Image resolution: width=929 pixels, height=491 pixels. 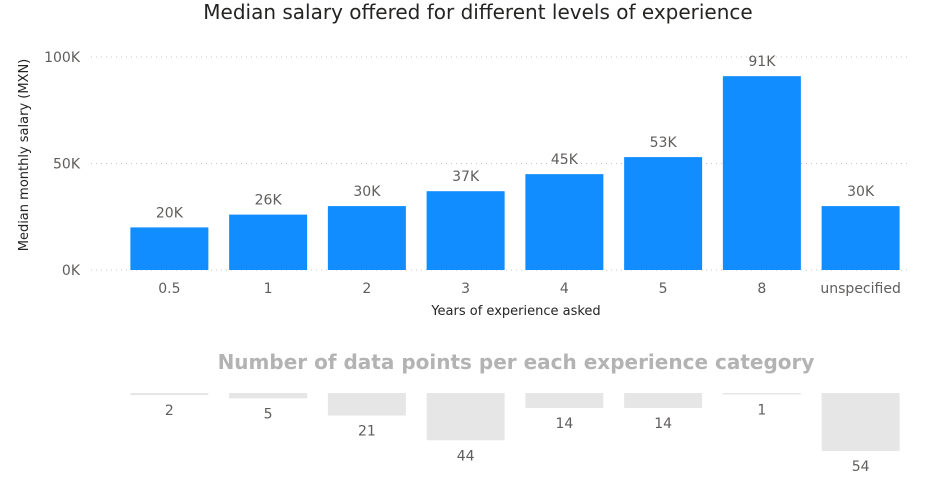 What do you see at coordinates (762, 62) in the screenshot?
I see `salary-data-label: 91K` at bounding box center [762, 62].